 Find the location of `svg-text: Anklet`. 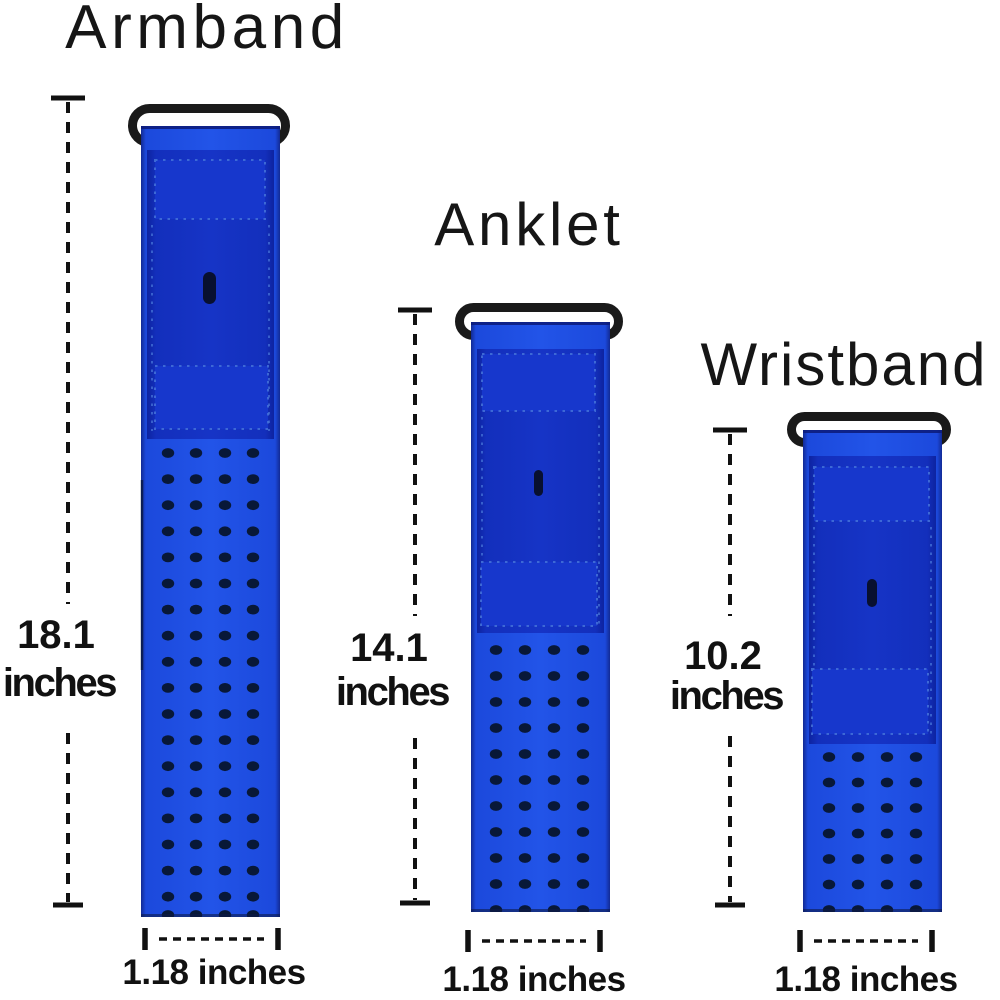

svg-text: Anklet is located at coordinates (529, 224).